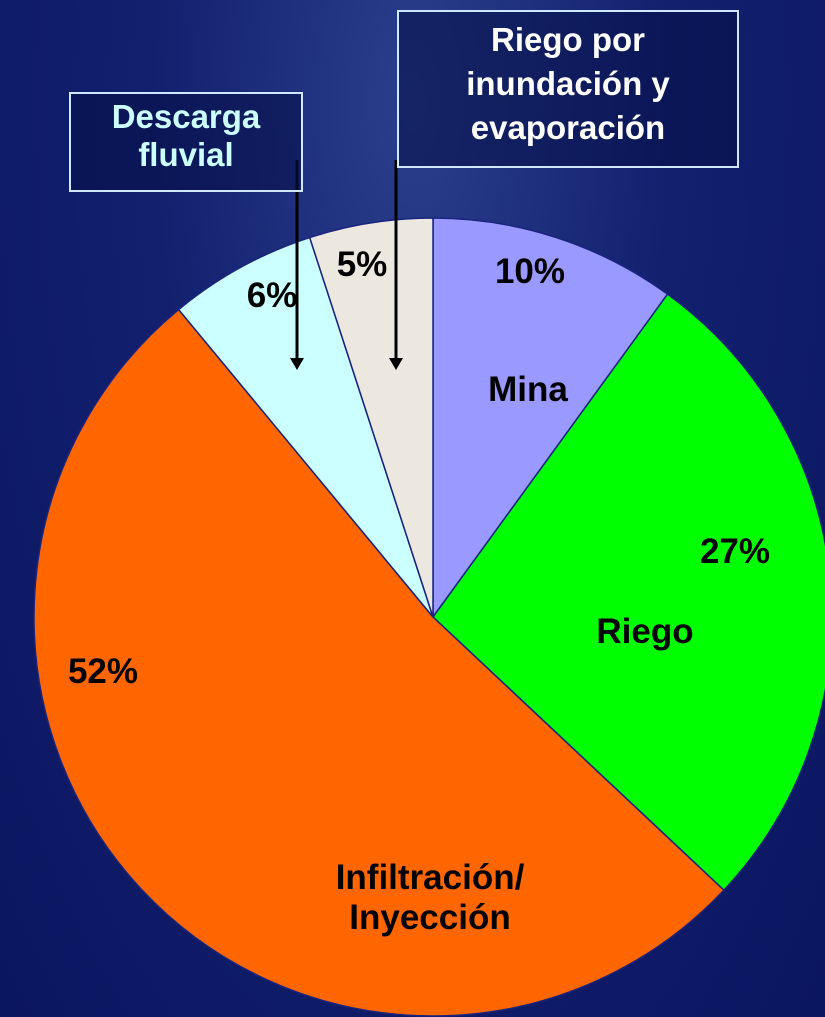 This screenshot has width=825, height=1017. Describe the element at coordinates (735, 551) in the screenshot. I see `value-label: 27%` at that location.